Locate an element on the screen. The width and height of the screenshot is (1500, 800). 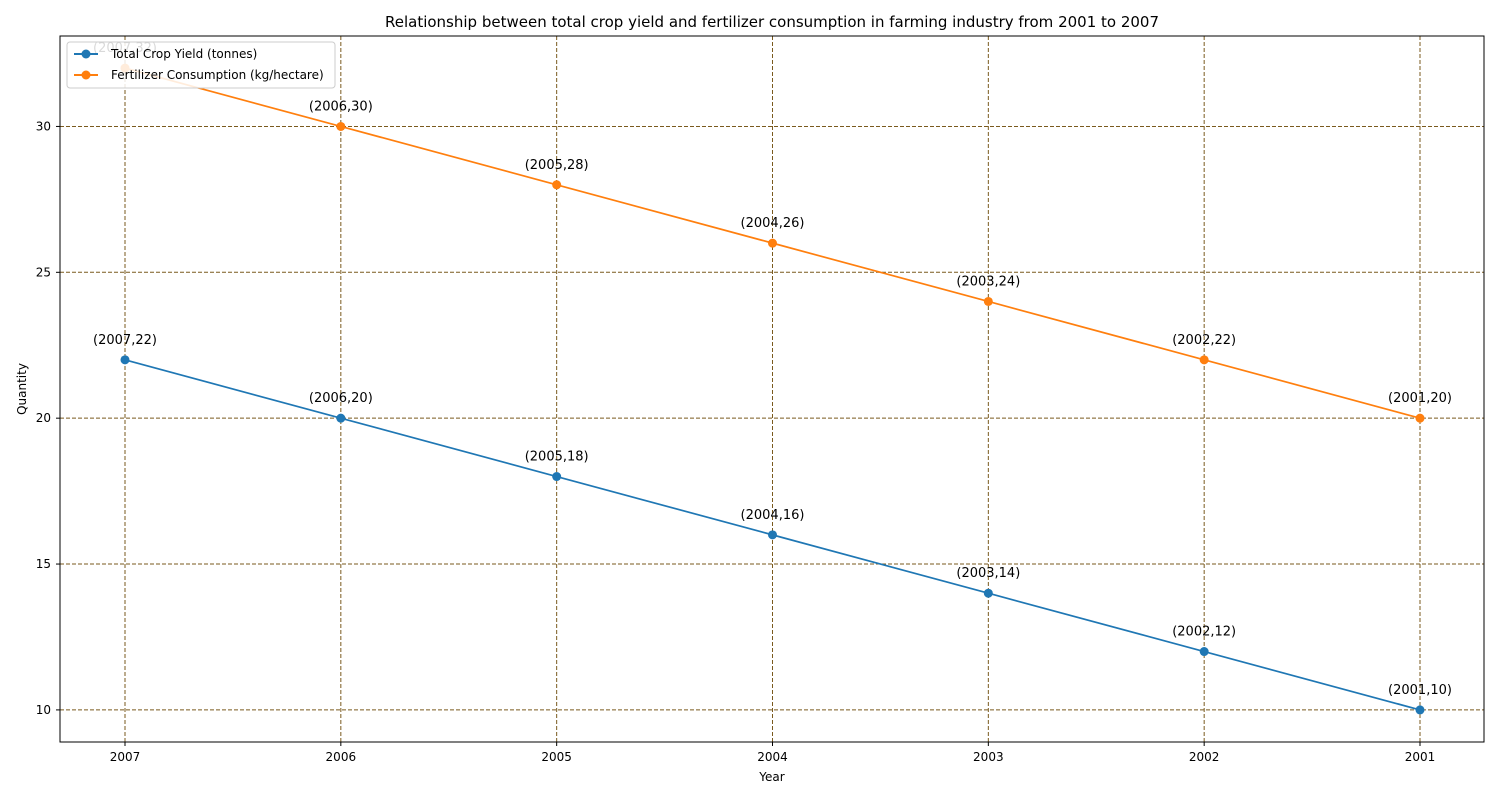
legend-marker-yield is located at coordinates (86, 54).